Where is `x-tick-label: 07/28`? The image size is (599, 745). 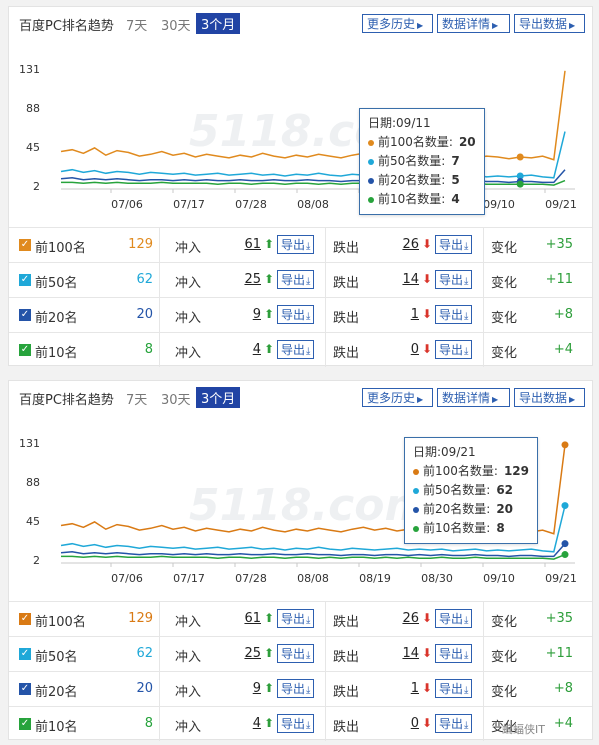 x-tick-label: 07/28 is located at coordinates (251, 204).